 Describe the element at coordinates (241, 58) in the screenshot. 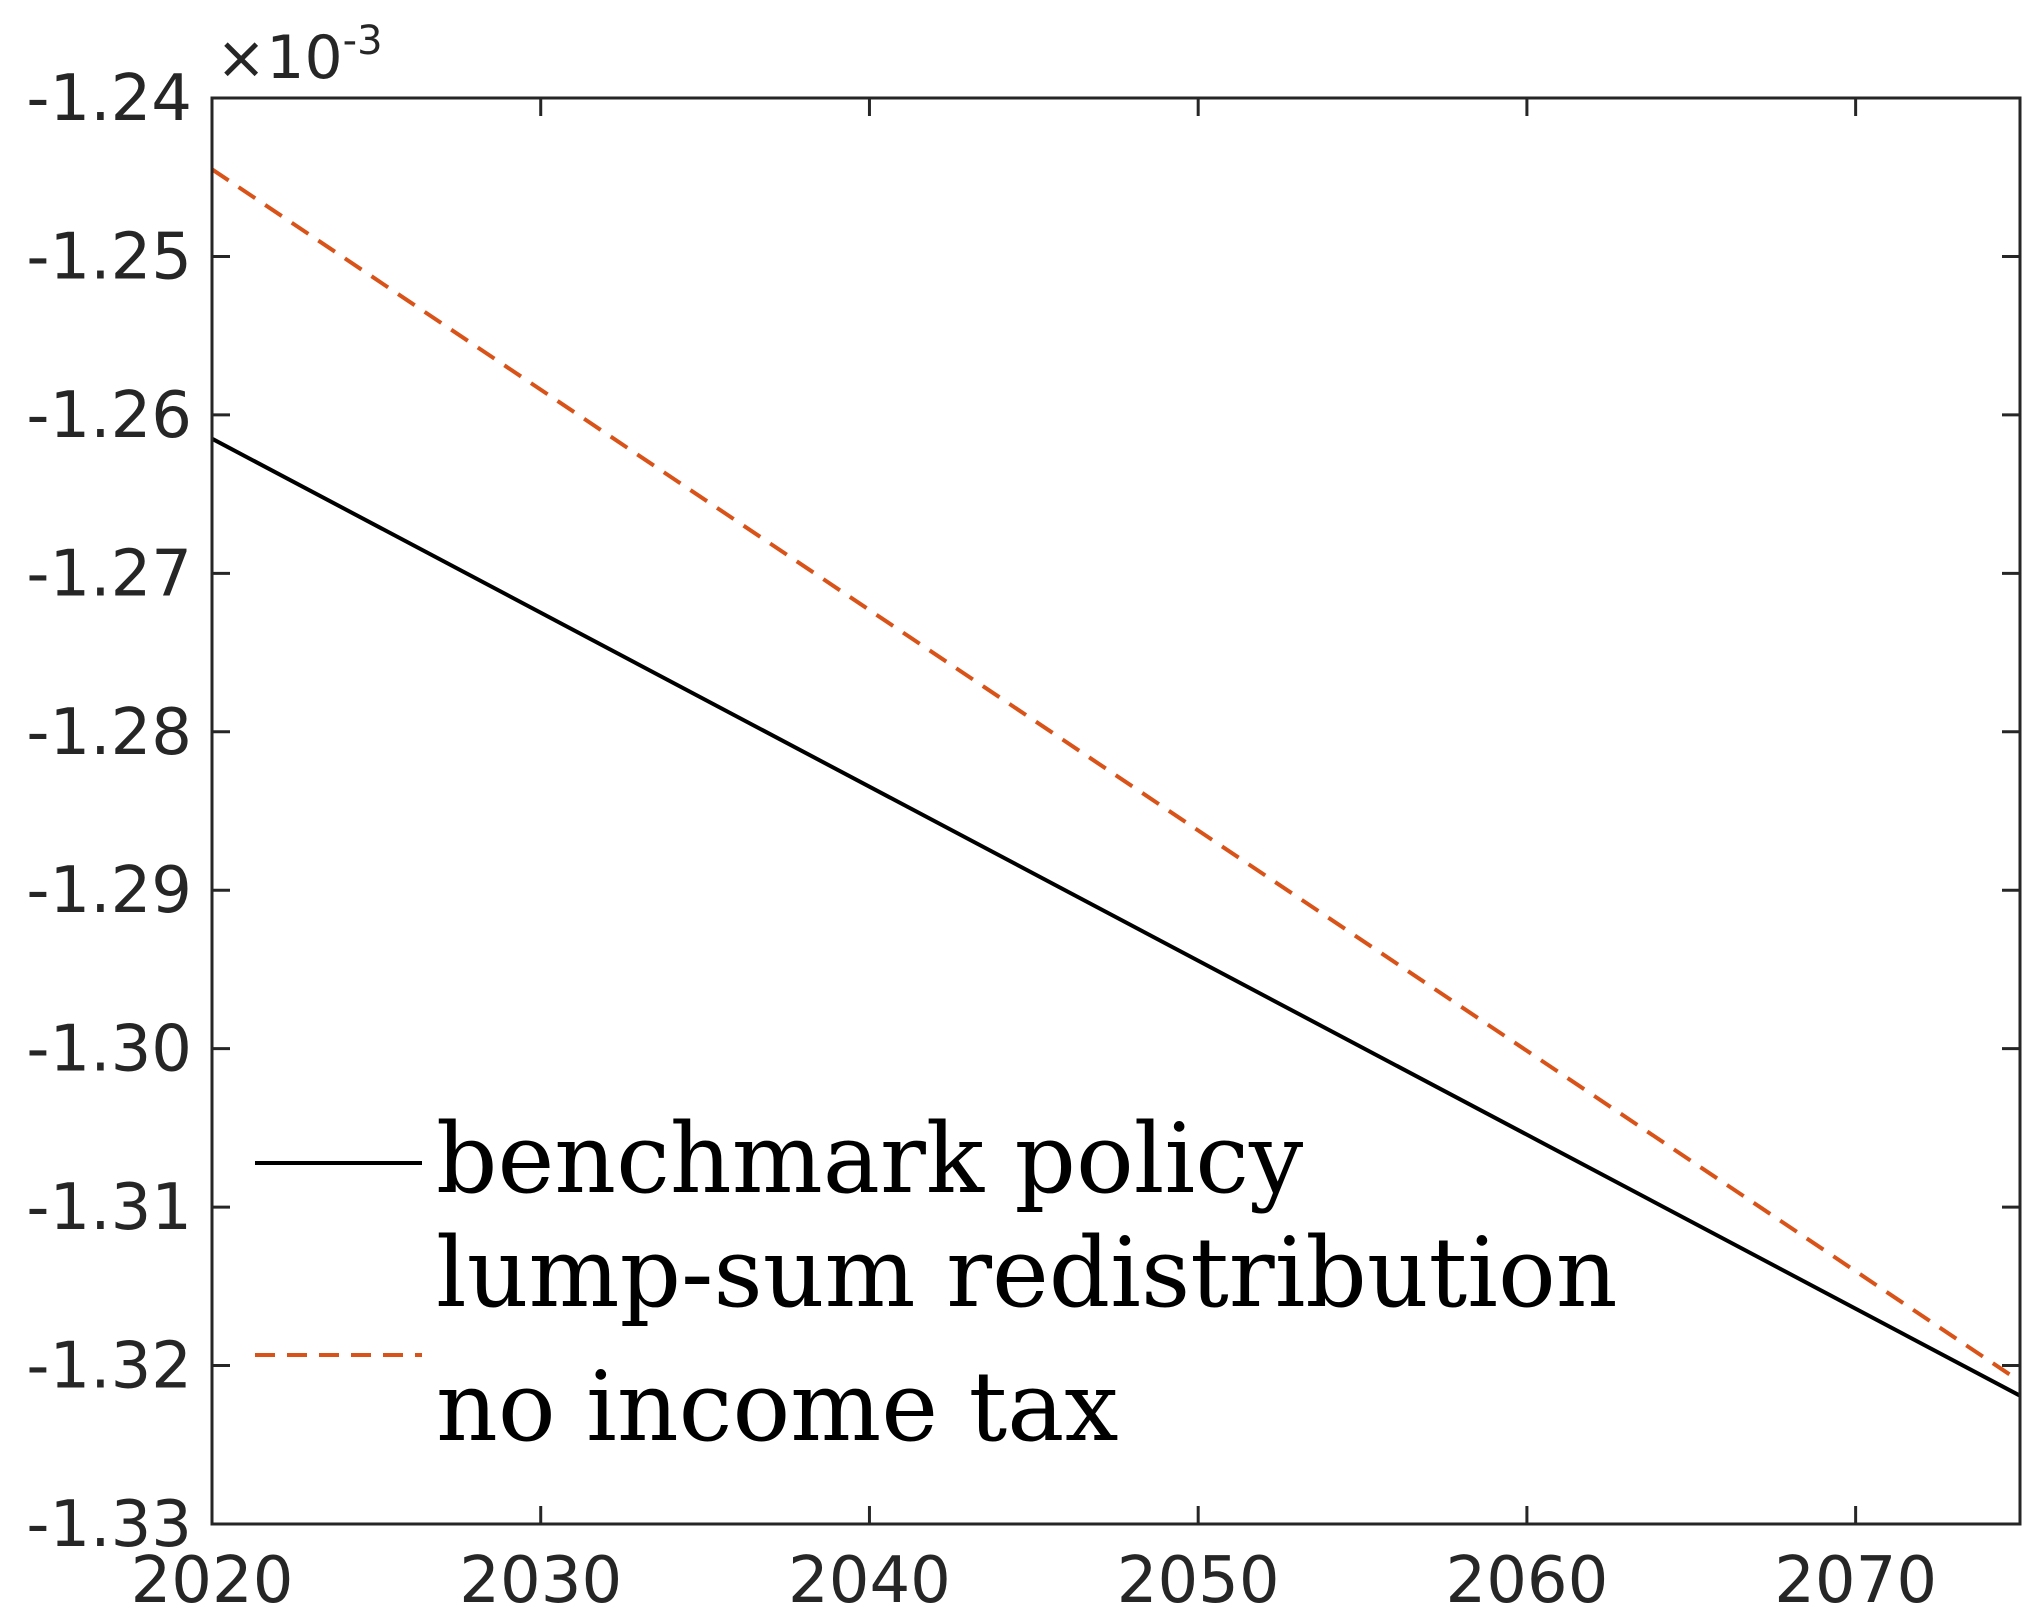

I see `y-exponent-times: ×` at that location.